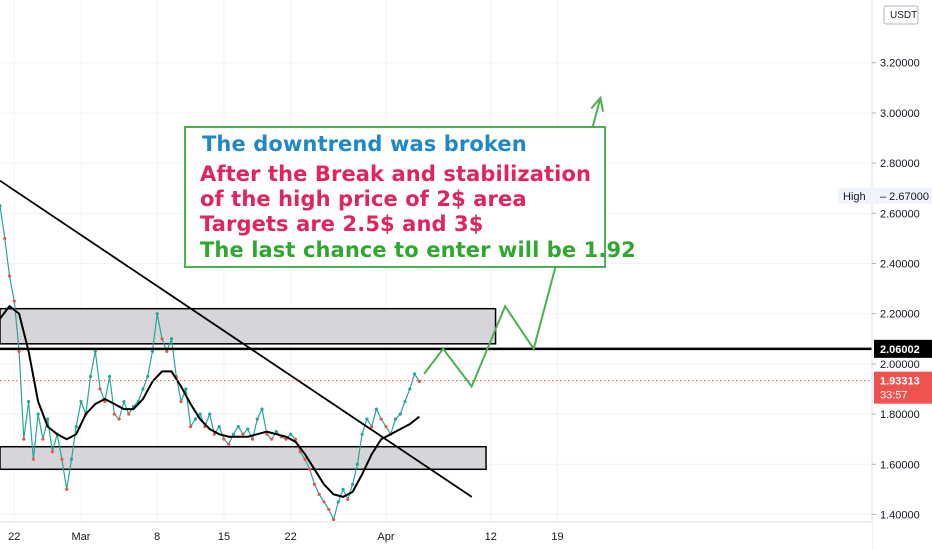 The height and width of the screenshot is (550, 932). Describe the element at coordinates (885, 195) in the screenshot. I see `high-marker-bg` at that location.